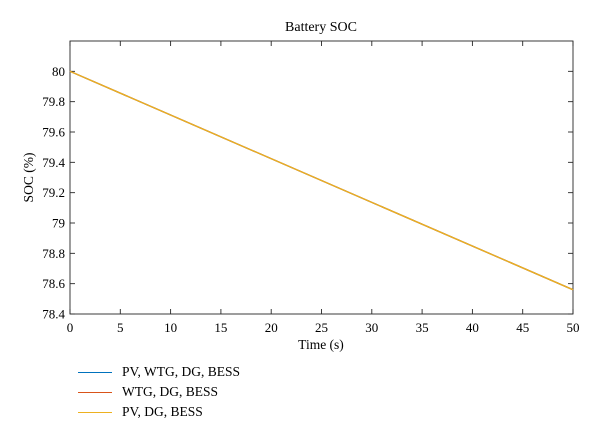 The height and width of the screenshot is (438, 600). I want to click on y-tick-labels: 78.4 78.6 78.8 79 79.2 79.4 79.6 79.8 80, so click(53, 193).